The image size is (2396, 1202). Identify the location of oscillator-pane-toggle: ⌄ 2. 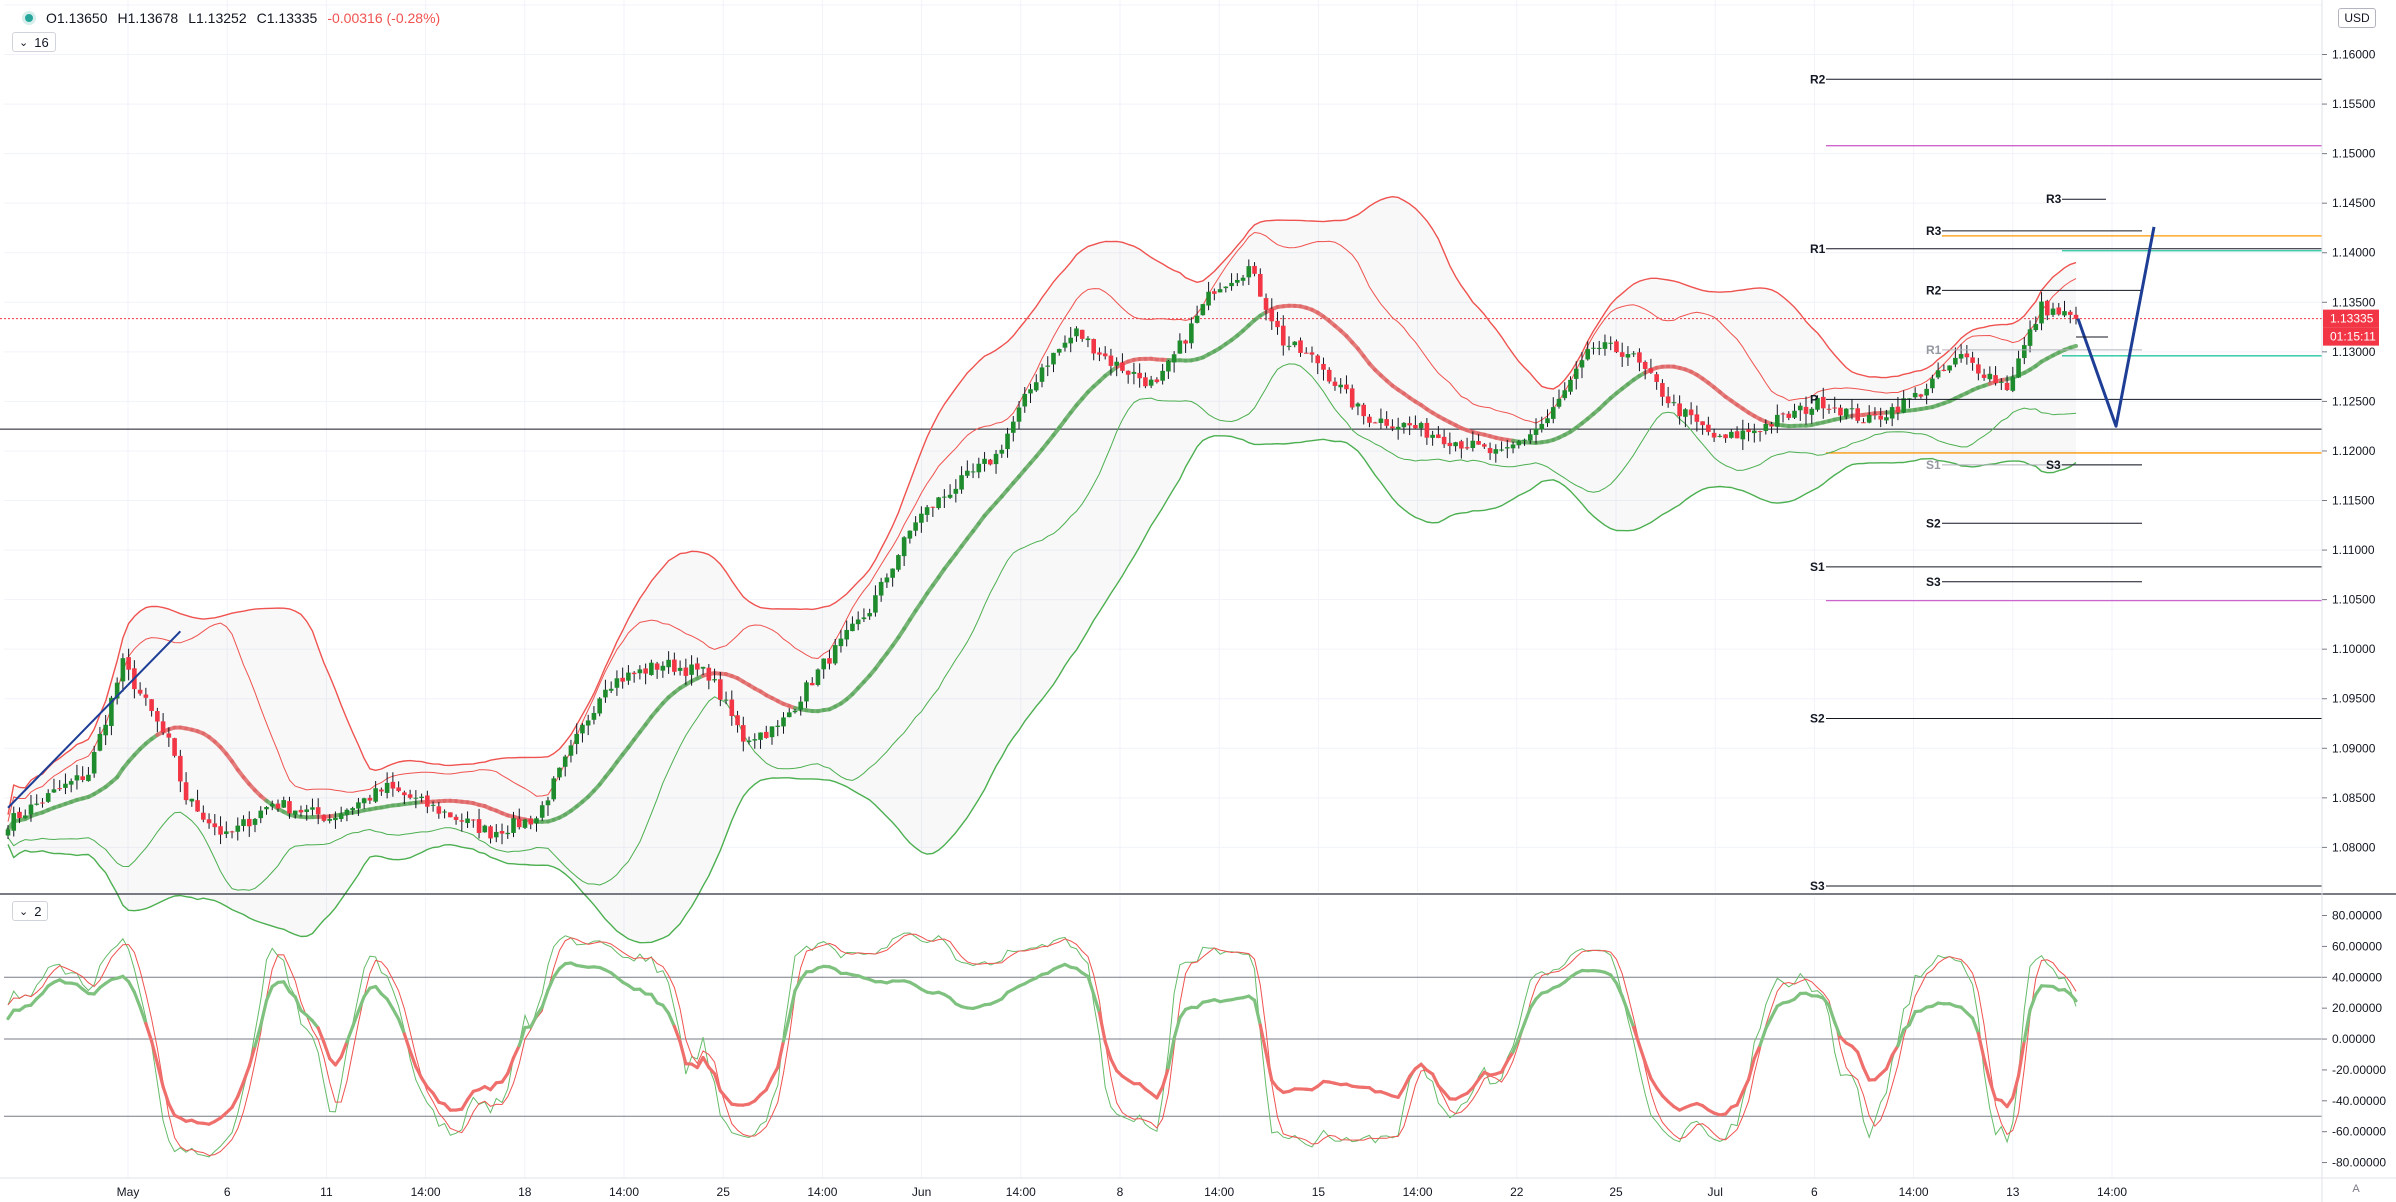
(30, 911).